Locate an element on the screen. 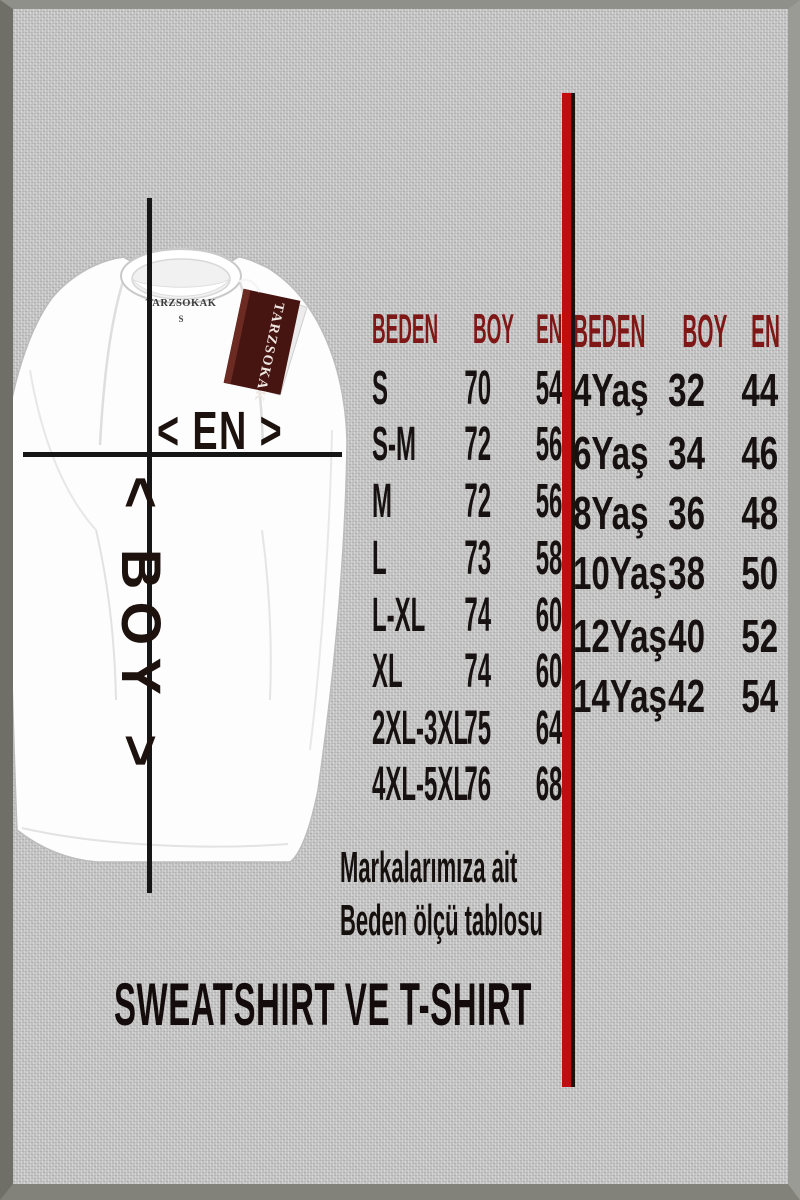 This screenshot has height=1200, width=800. length-cell: 76 is located at coordinates (478, 784).